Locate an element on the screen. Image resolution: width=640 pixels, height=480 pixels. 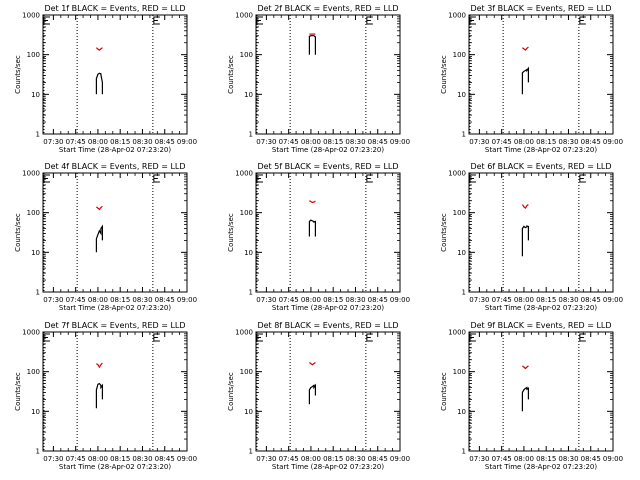
chart-title: Det 2f BLACK = Events, RED = LLD is located at coordinates (327, 8).